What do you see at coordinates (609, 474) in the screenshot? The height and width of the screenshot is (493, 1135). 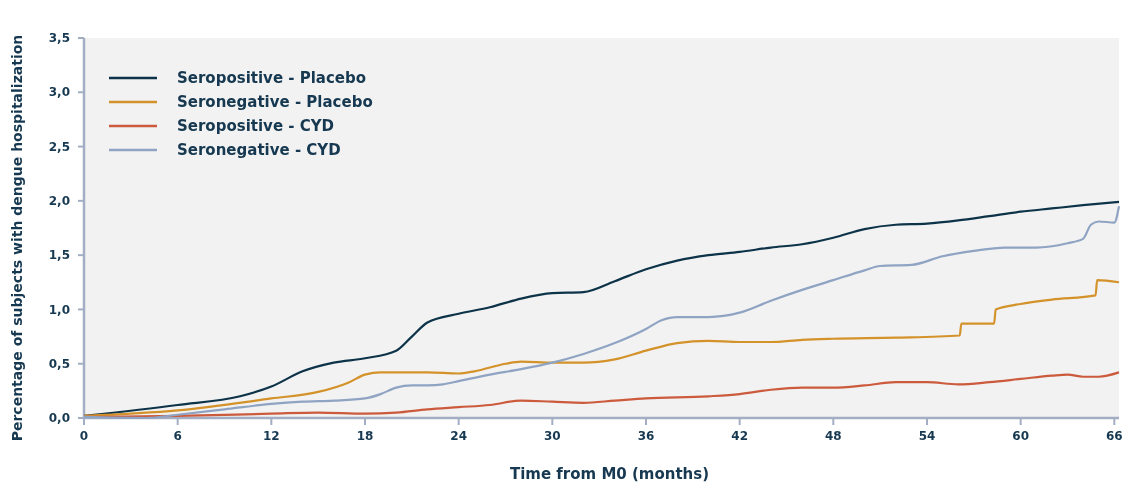 I see `x-axis-title: Time from M0 (months)` at bounding box center [609, 474].